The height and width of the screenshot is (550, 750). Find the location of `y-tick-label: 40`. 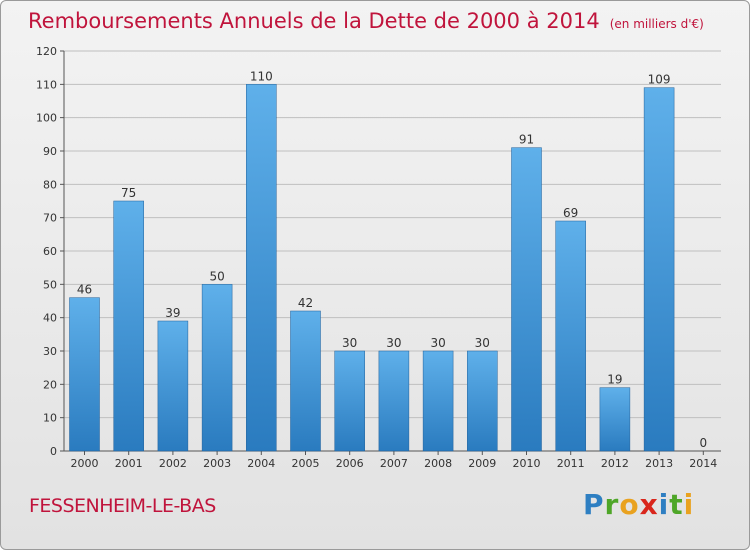

y-tick-label: 40 is located at coordinates (50, 318).